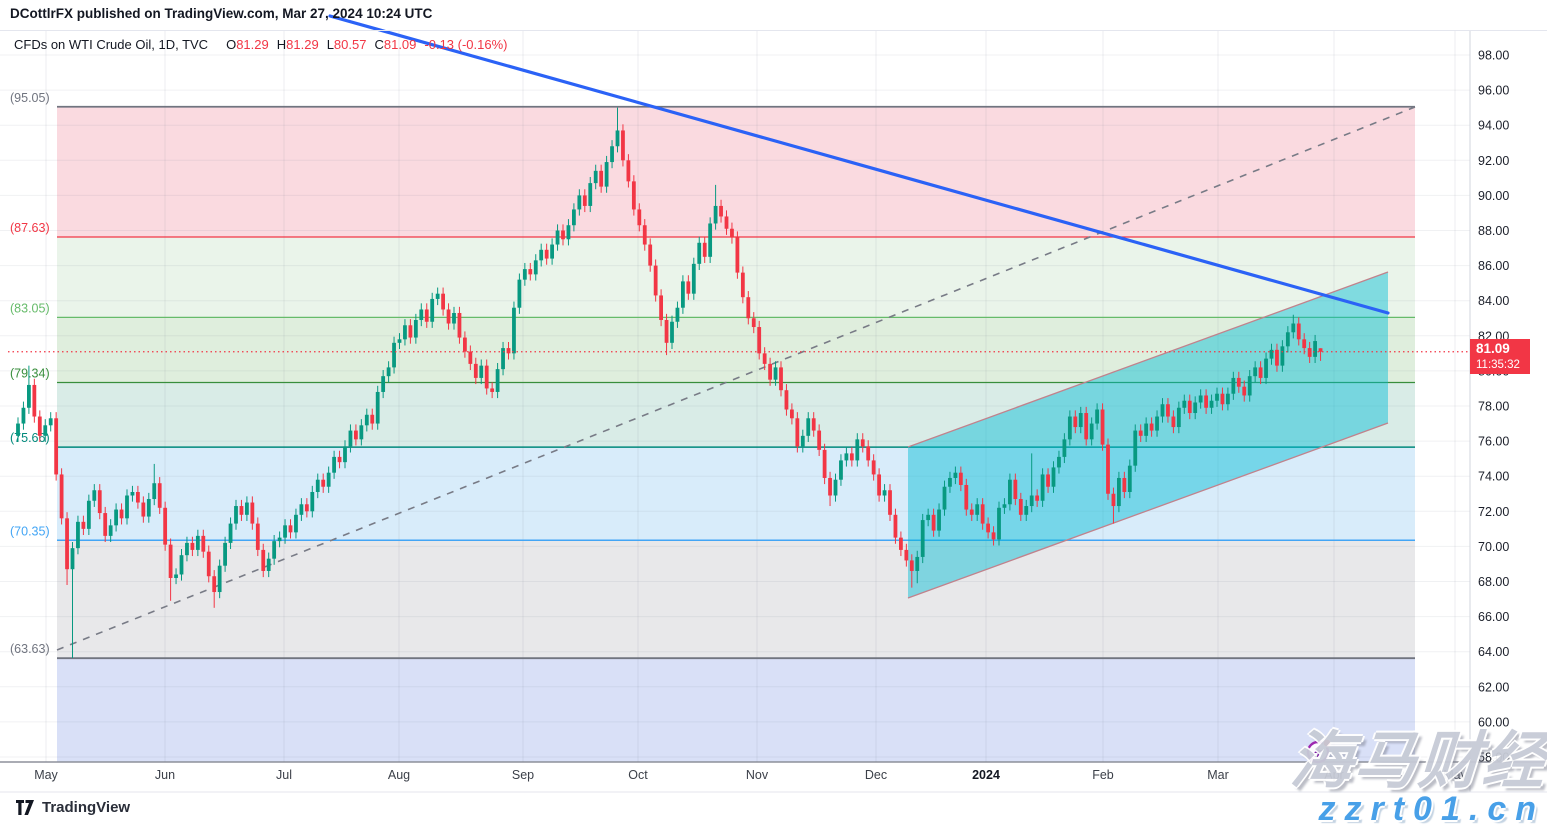  Describe the element at coordinates (1493, 758) in the screenshot. I see `price-tick-label: 58.00` at that location.